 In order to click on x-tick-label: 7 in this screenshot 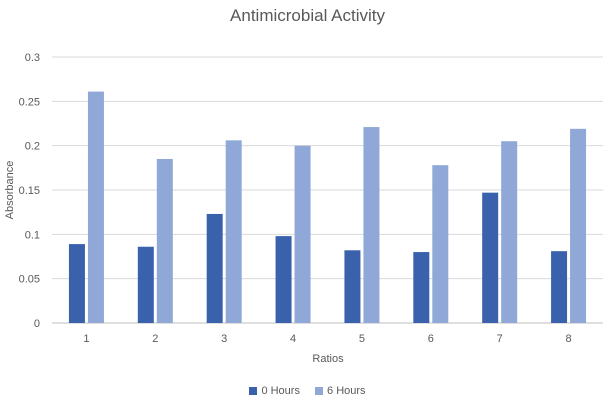, I will do `click(500, 339)`.